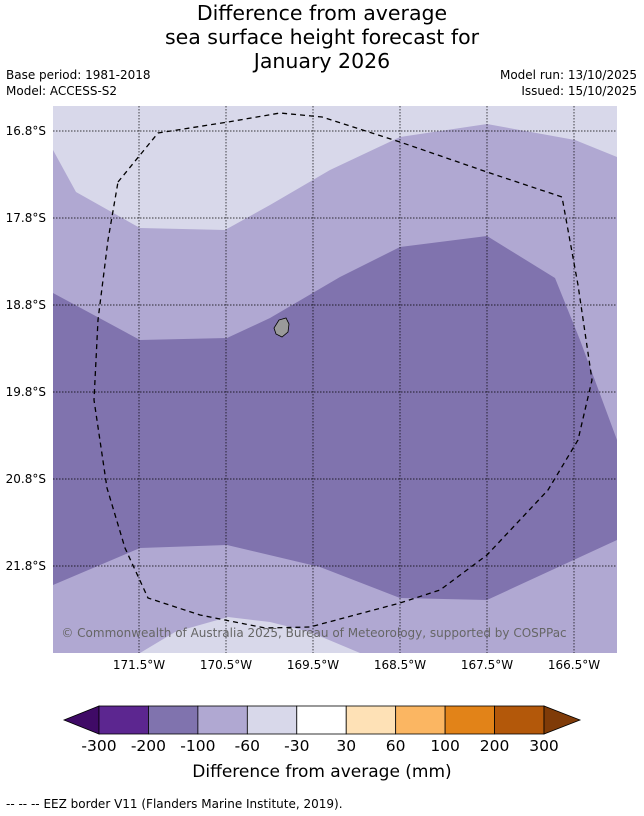  What do you see at coordinates (574, 665) in the screenshot?
I see `lon-label: 166.5°W` at bounding box center [574, 665].